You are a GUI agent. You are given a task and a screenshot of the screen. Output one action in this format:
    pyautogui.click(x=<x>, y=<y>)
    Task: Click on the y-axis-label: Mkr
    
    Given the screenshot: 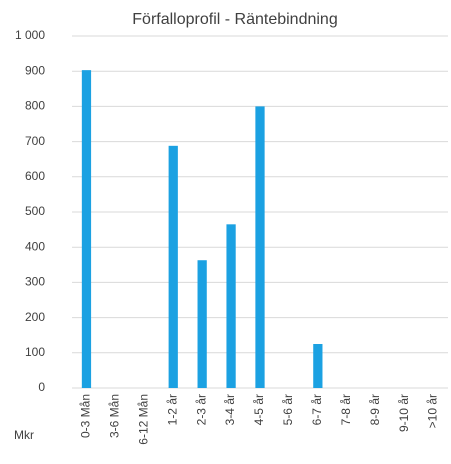 What is the action you would take?
    pyautogui.click(x=24, y=435)
    